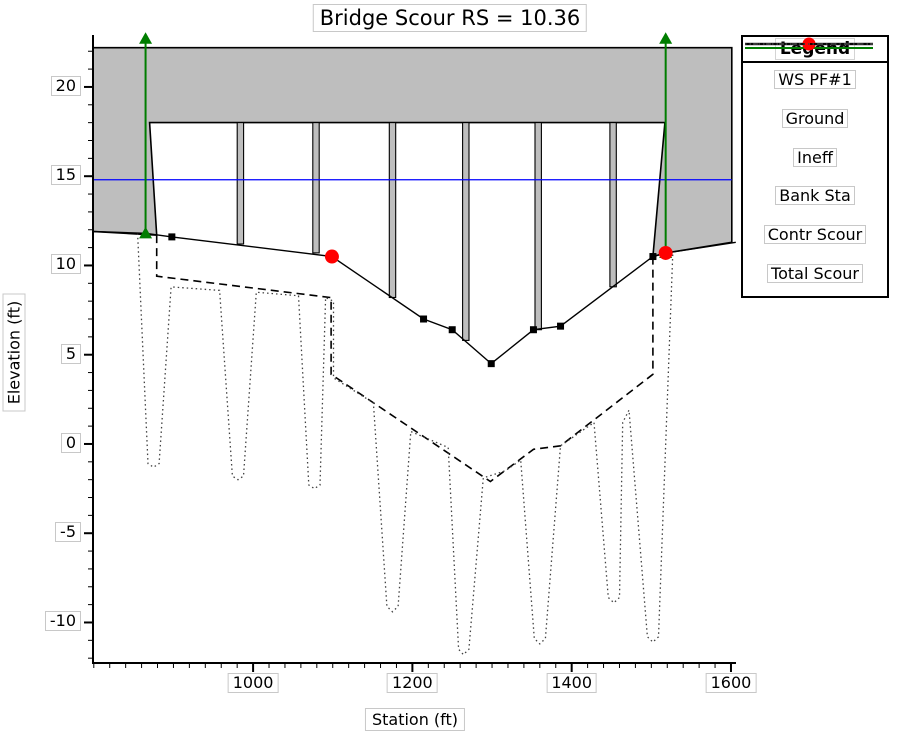 The height and width of the screenshot is (743, 900). I want to click on legend-entry-bank: Bank Sta, so click(815, 127).